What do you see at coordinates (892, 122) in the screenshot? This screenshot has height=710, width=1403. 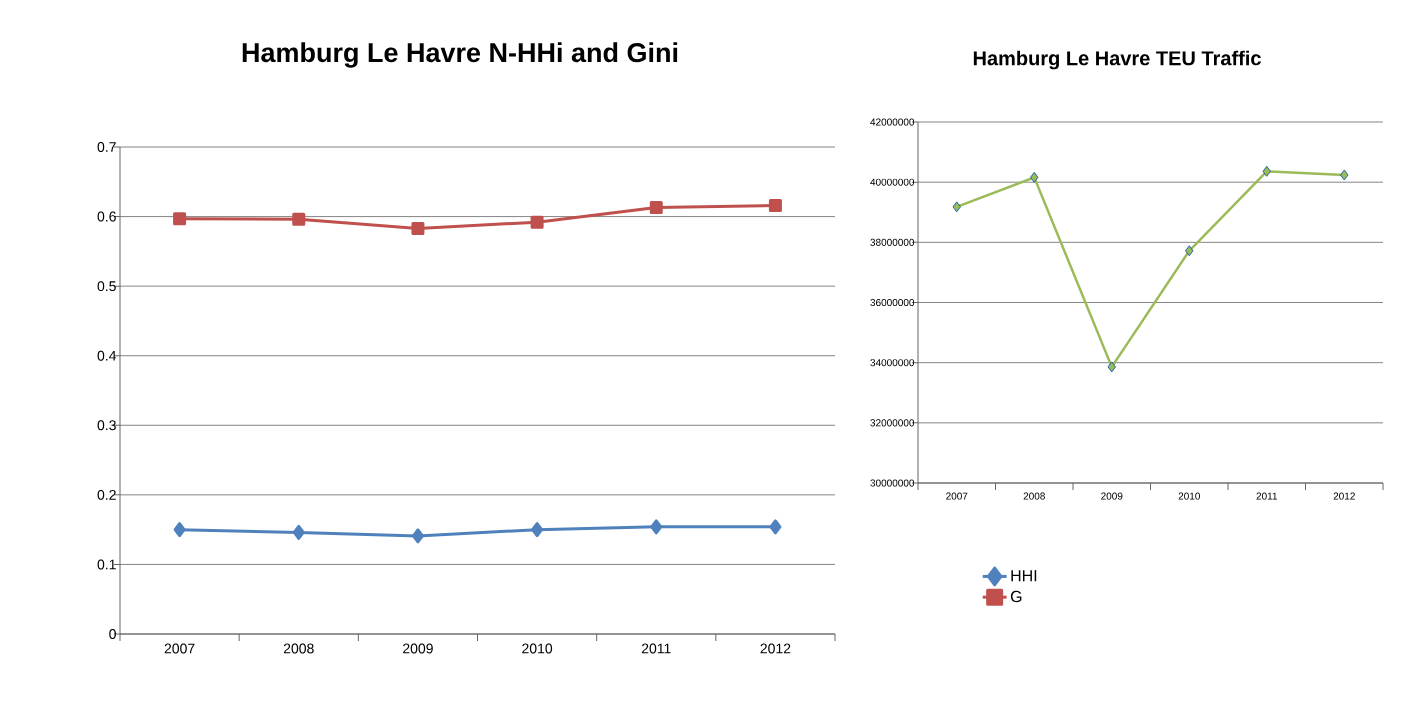 I see `y-tick-label: 42000000` at bounding box center [892, 122].